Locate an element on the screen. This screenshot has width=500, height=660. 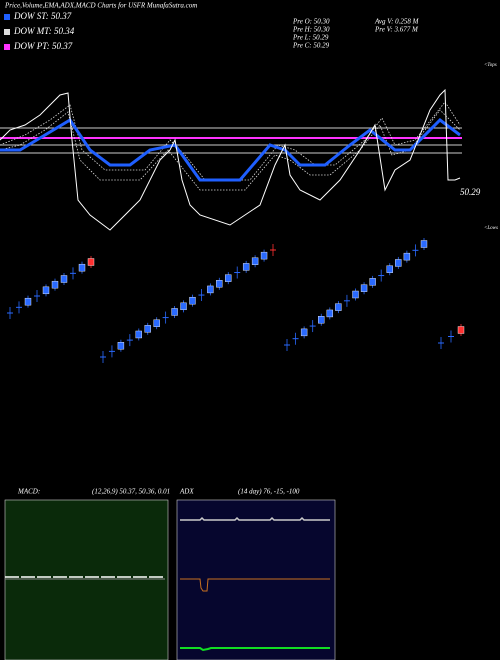
stat: Pre V: 3.677 M is located at coordinates (396, 30).